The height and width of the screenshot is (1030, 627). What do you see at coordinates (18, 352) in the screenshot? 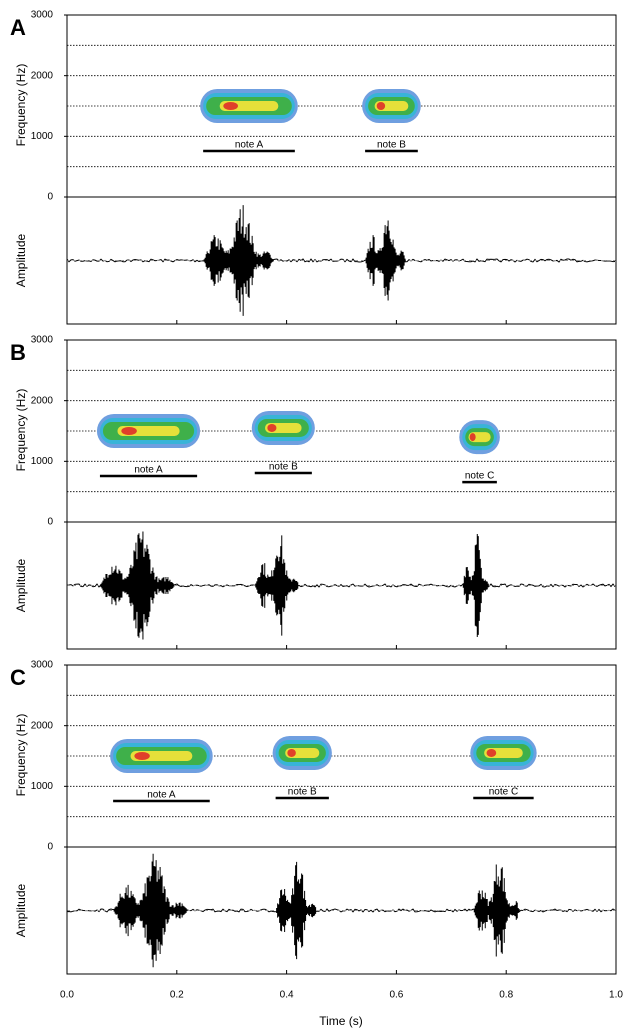
I see `panel-label: B` at bounding box center [18, 352].